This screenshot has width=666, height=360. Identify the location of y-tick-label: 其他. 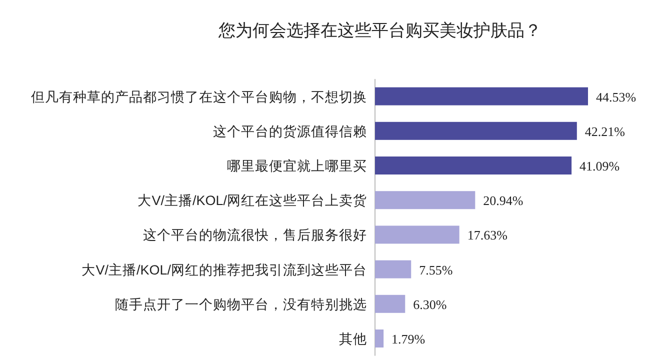
(353, 339).